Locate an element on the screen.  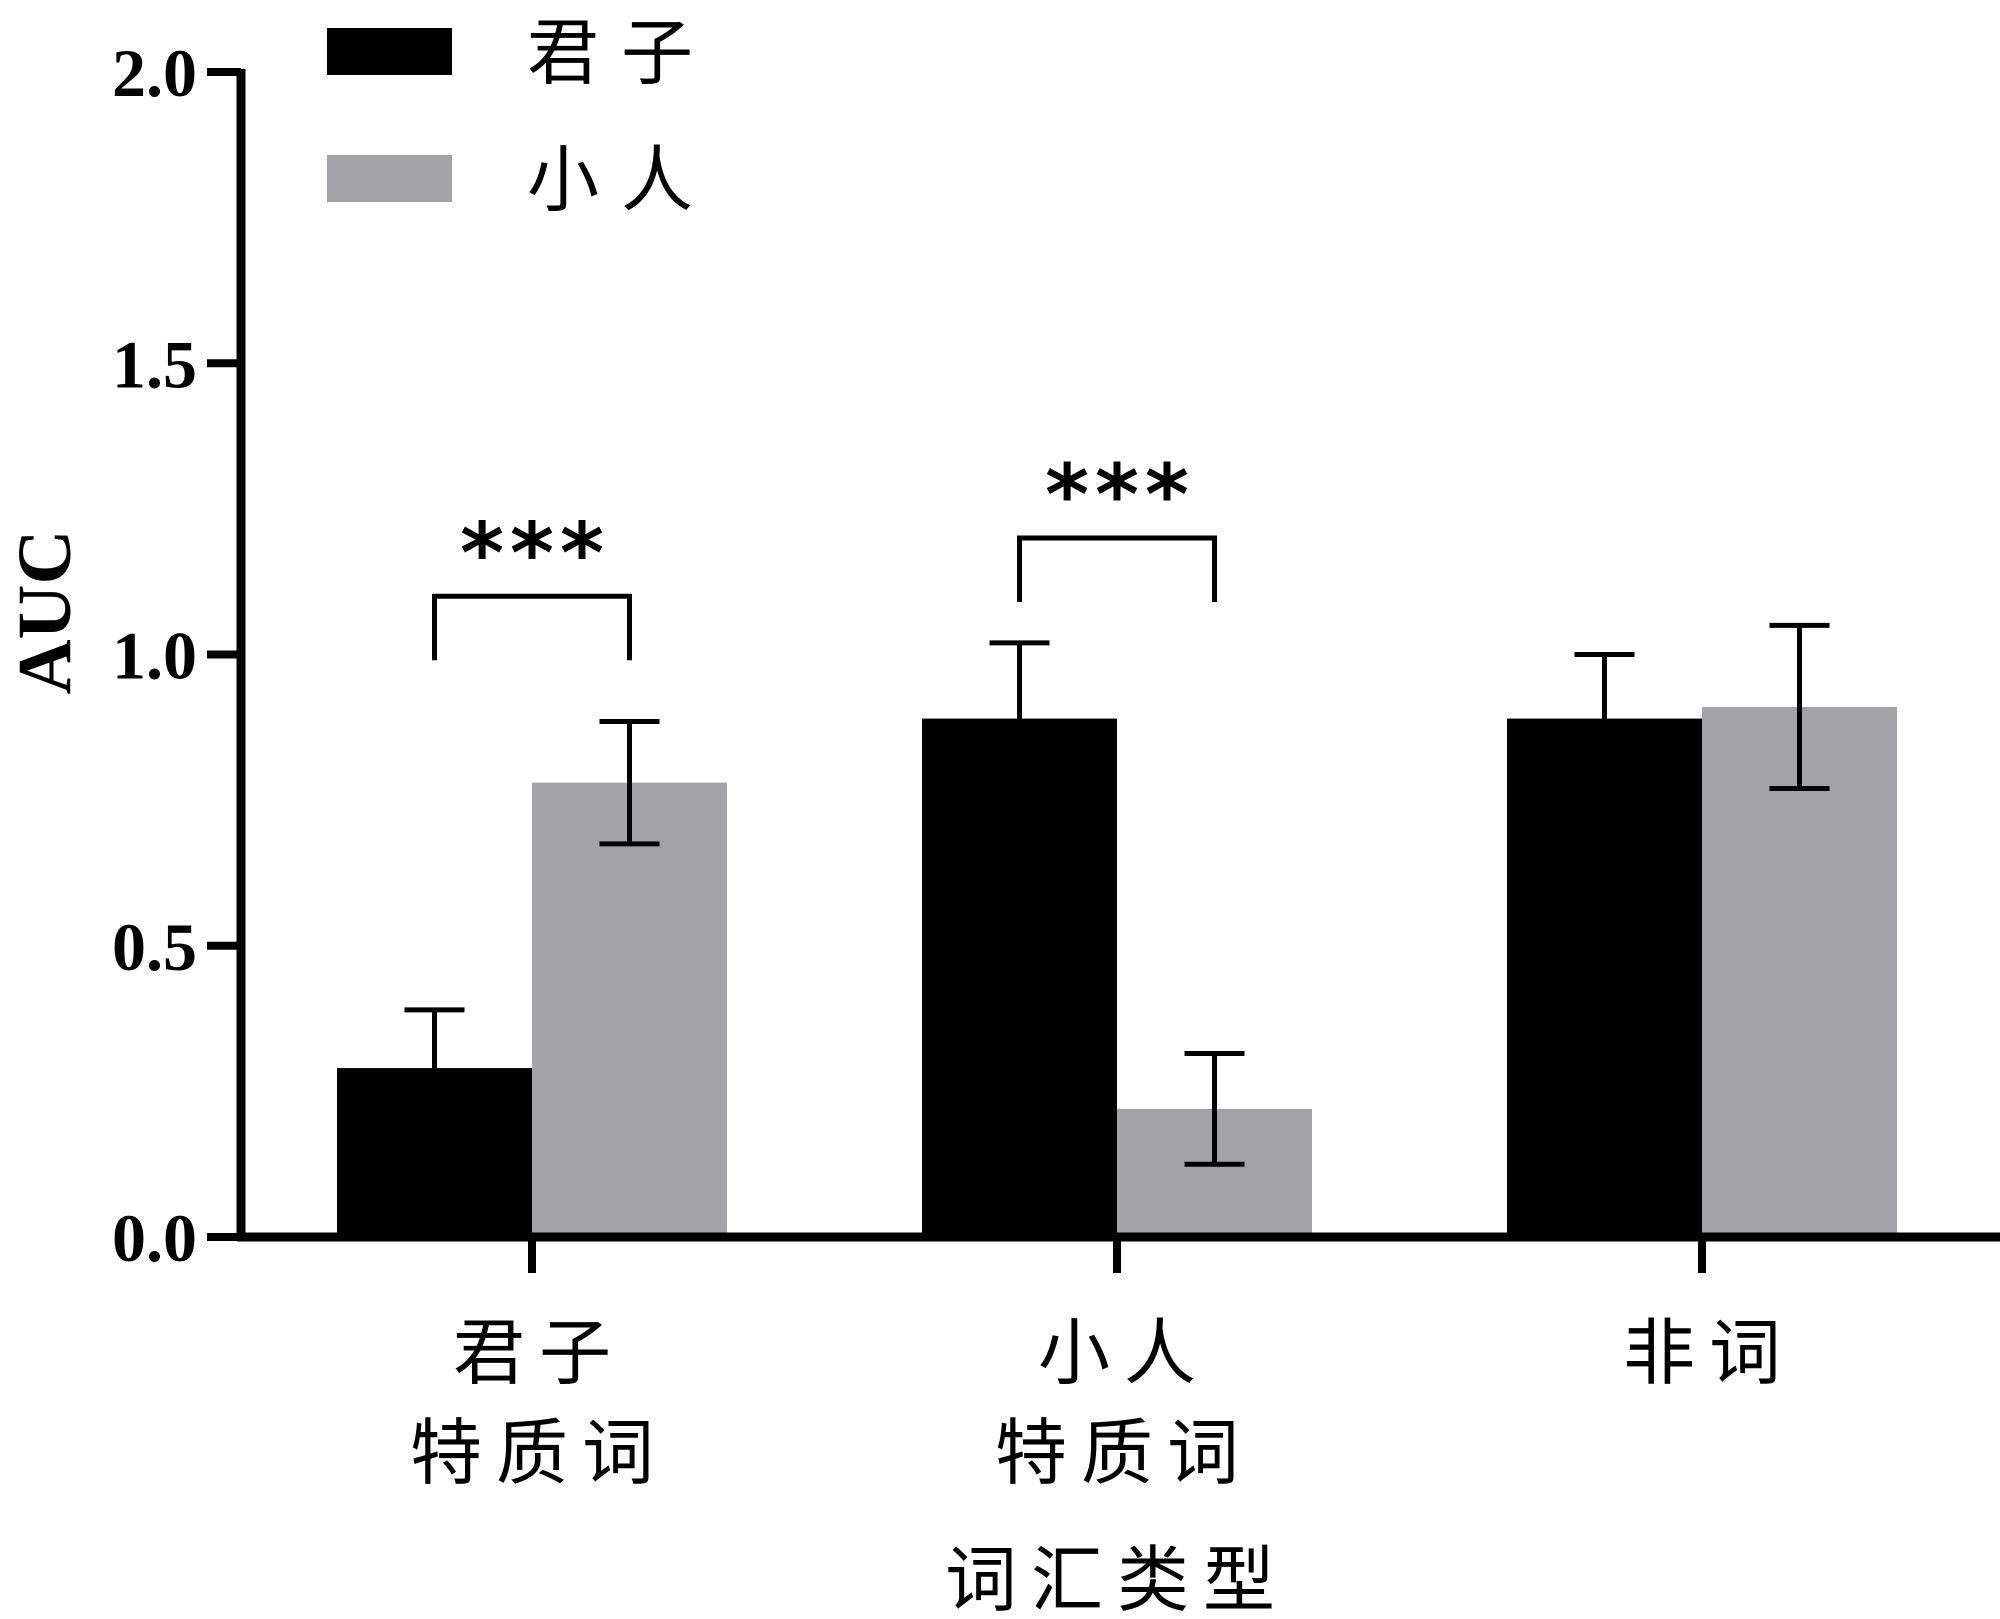
y-tick-label: 1.0 is located at coordinates (154, 656).